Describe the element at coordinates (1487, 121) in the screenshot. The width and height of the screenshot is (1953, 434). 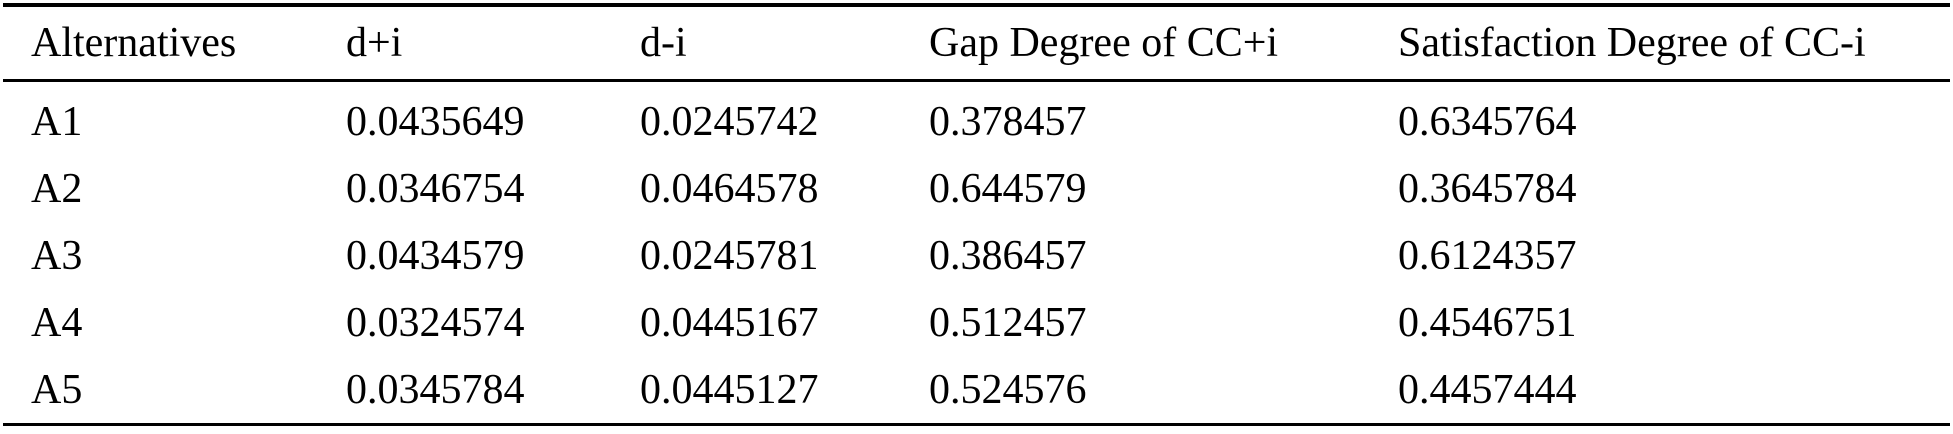
I see `table-cell: 0.6345764` at that location.